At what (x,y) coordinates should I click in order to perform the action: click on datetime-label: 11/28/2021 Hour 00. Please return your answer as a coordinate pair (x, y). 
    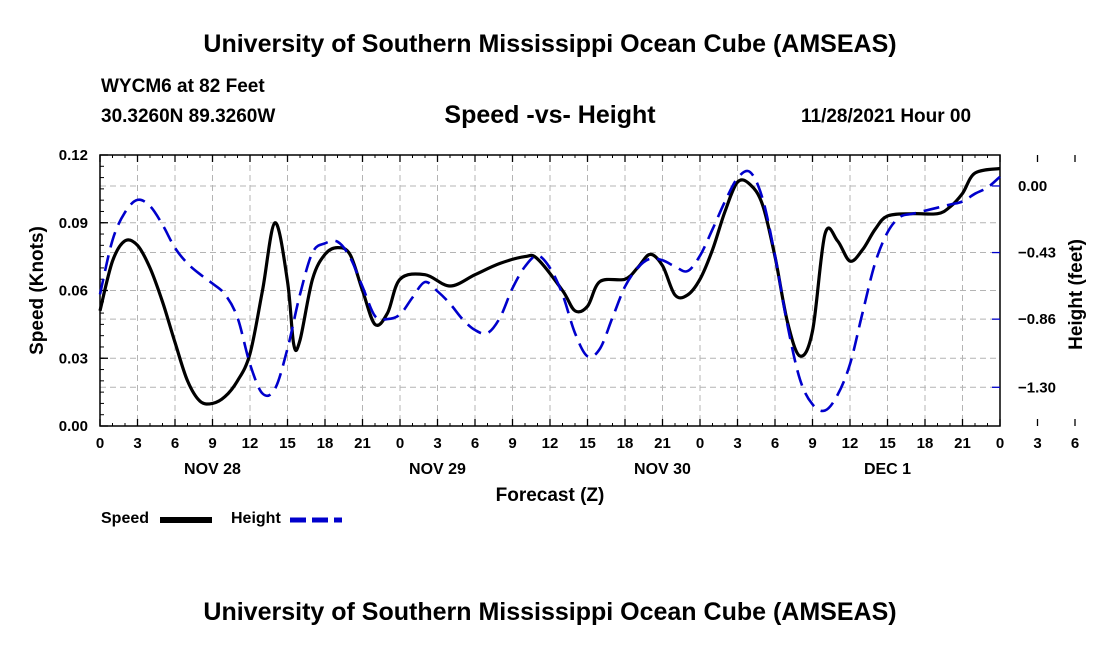
    Looking at the image, I should click on (886, 116).